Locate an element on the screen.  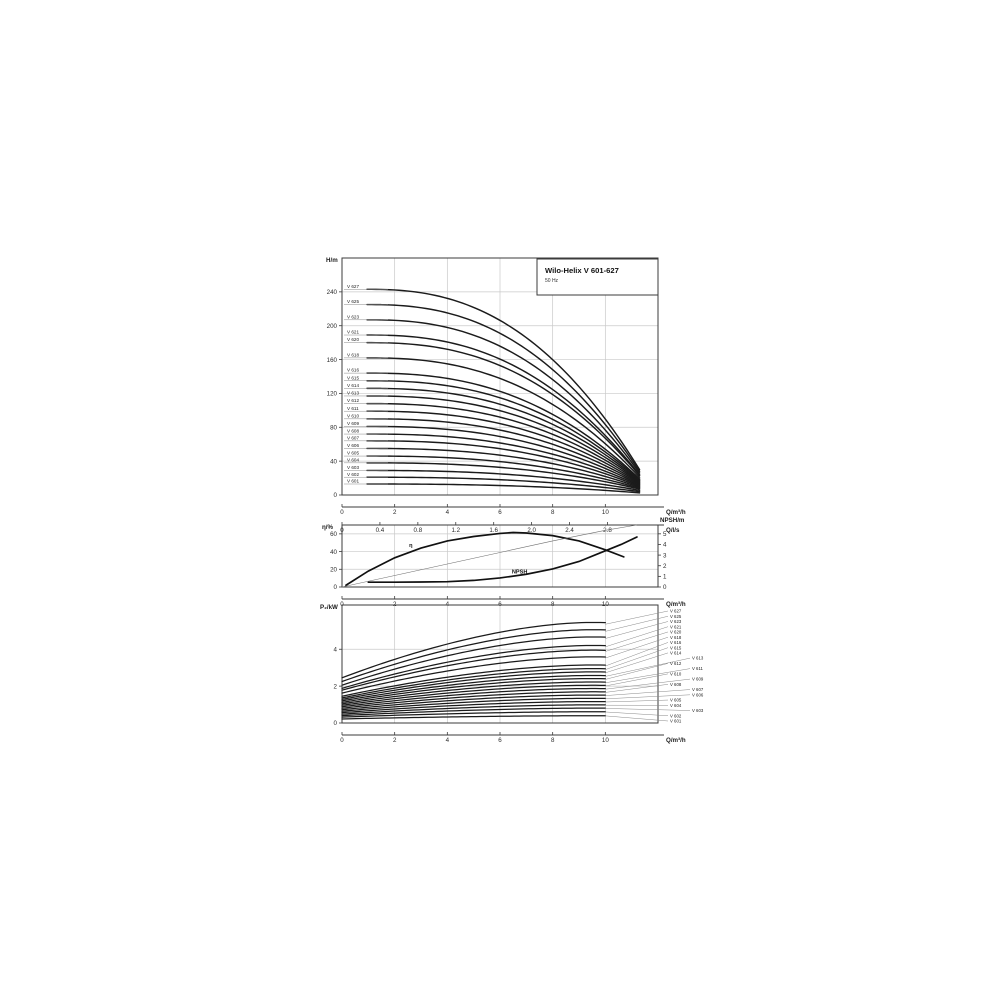
svg-text: 3 is located at coordinates (665, 555).